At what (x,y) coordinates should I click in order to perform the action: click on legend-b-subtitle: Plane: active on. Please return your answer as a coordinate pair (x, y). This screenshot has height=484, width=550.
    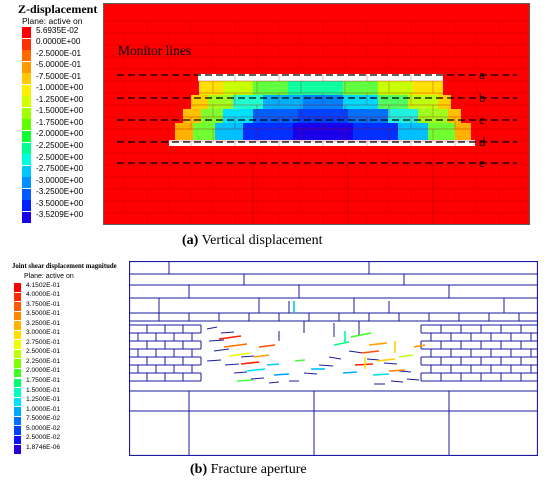
    Looking at the image, I should click on (49, 276).